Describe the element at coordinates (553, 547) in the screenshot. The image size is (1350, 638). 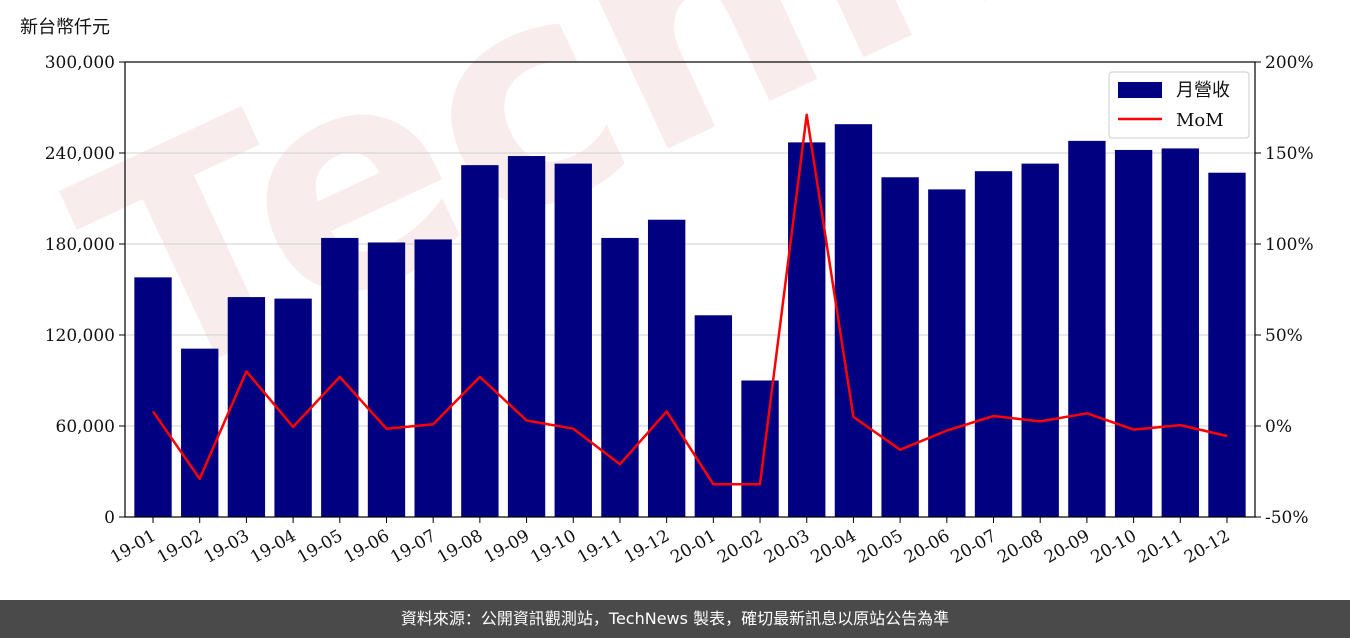
I see `x-tick-label: 19-10` at that location.